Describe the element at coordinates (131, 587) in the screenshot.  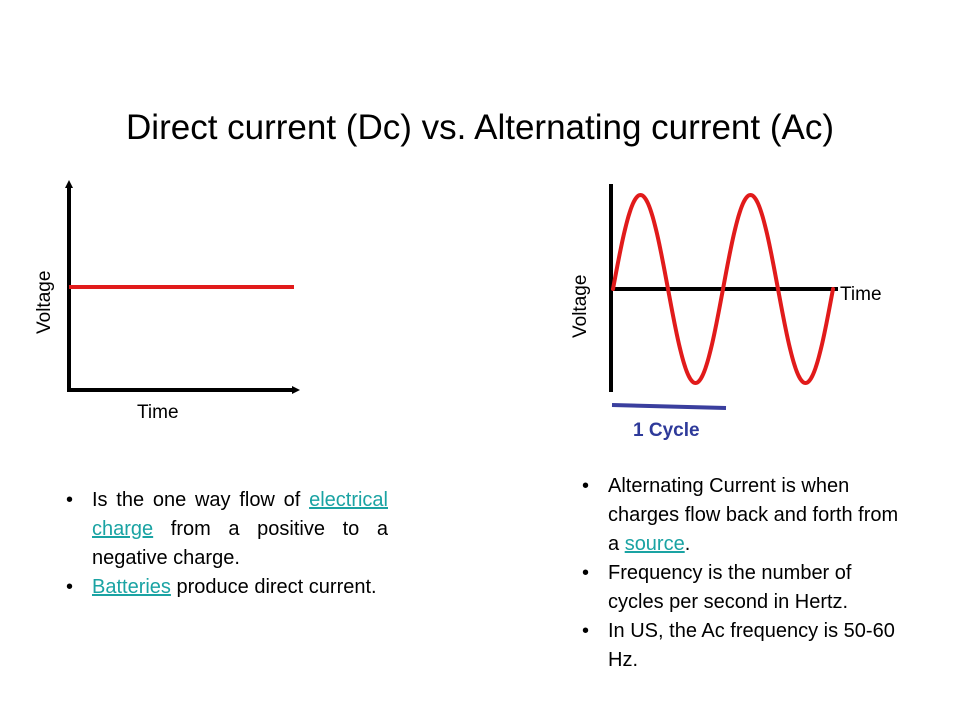
I see `batteries-link: Batteries` at that location.